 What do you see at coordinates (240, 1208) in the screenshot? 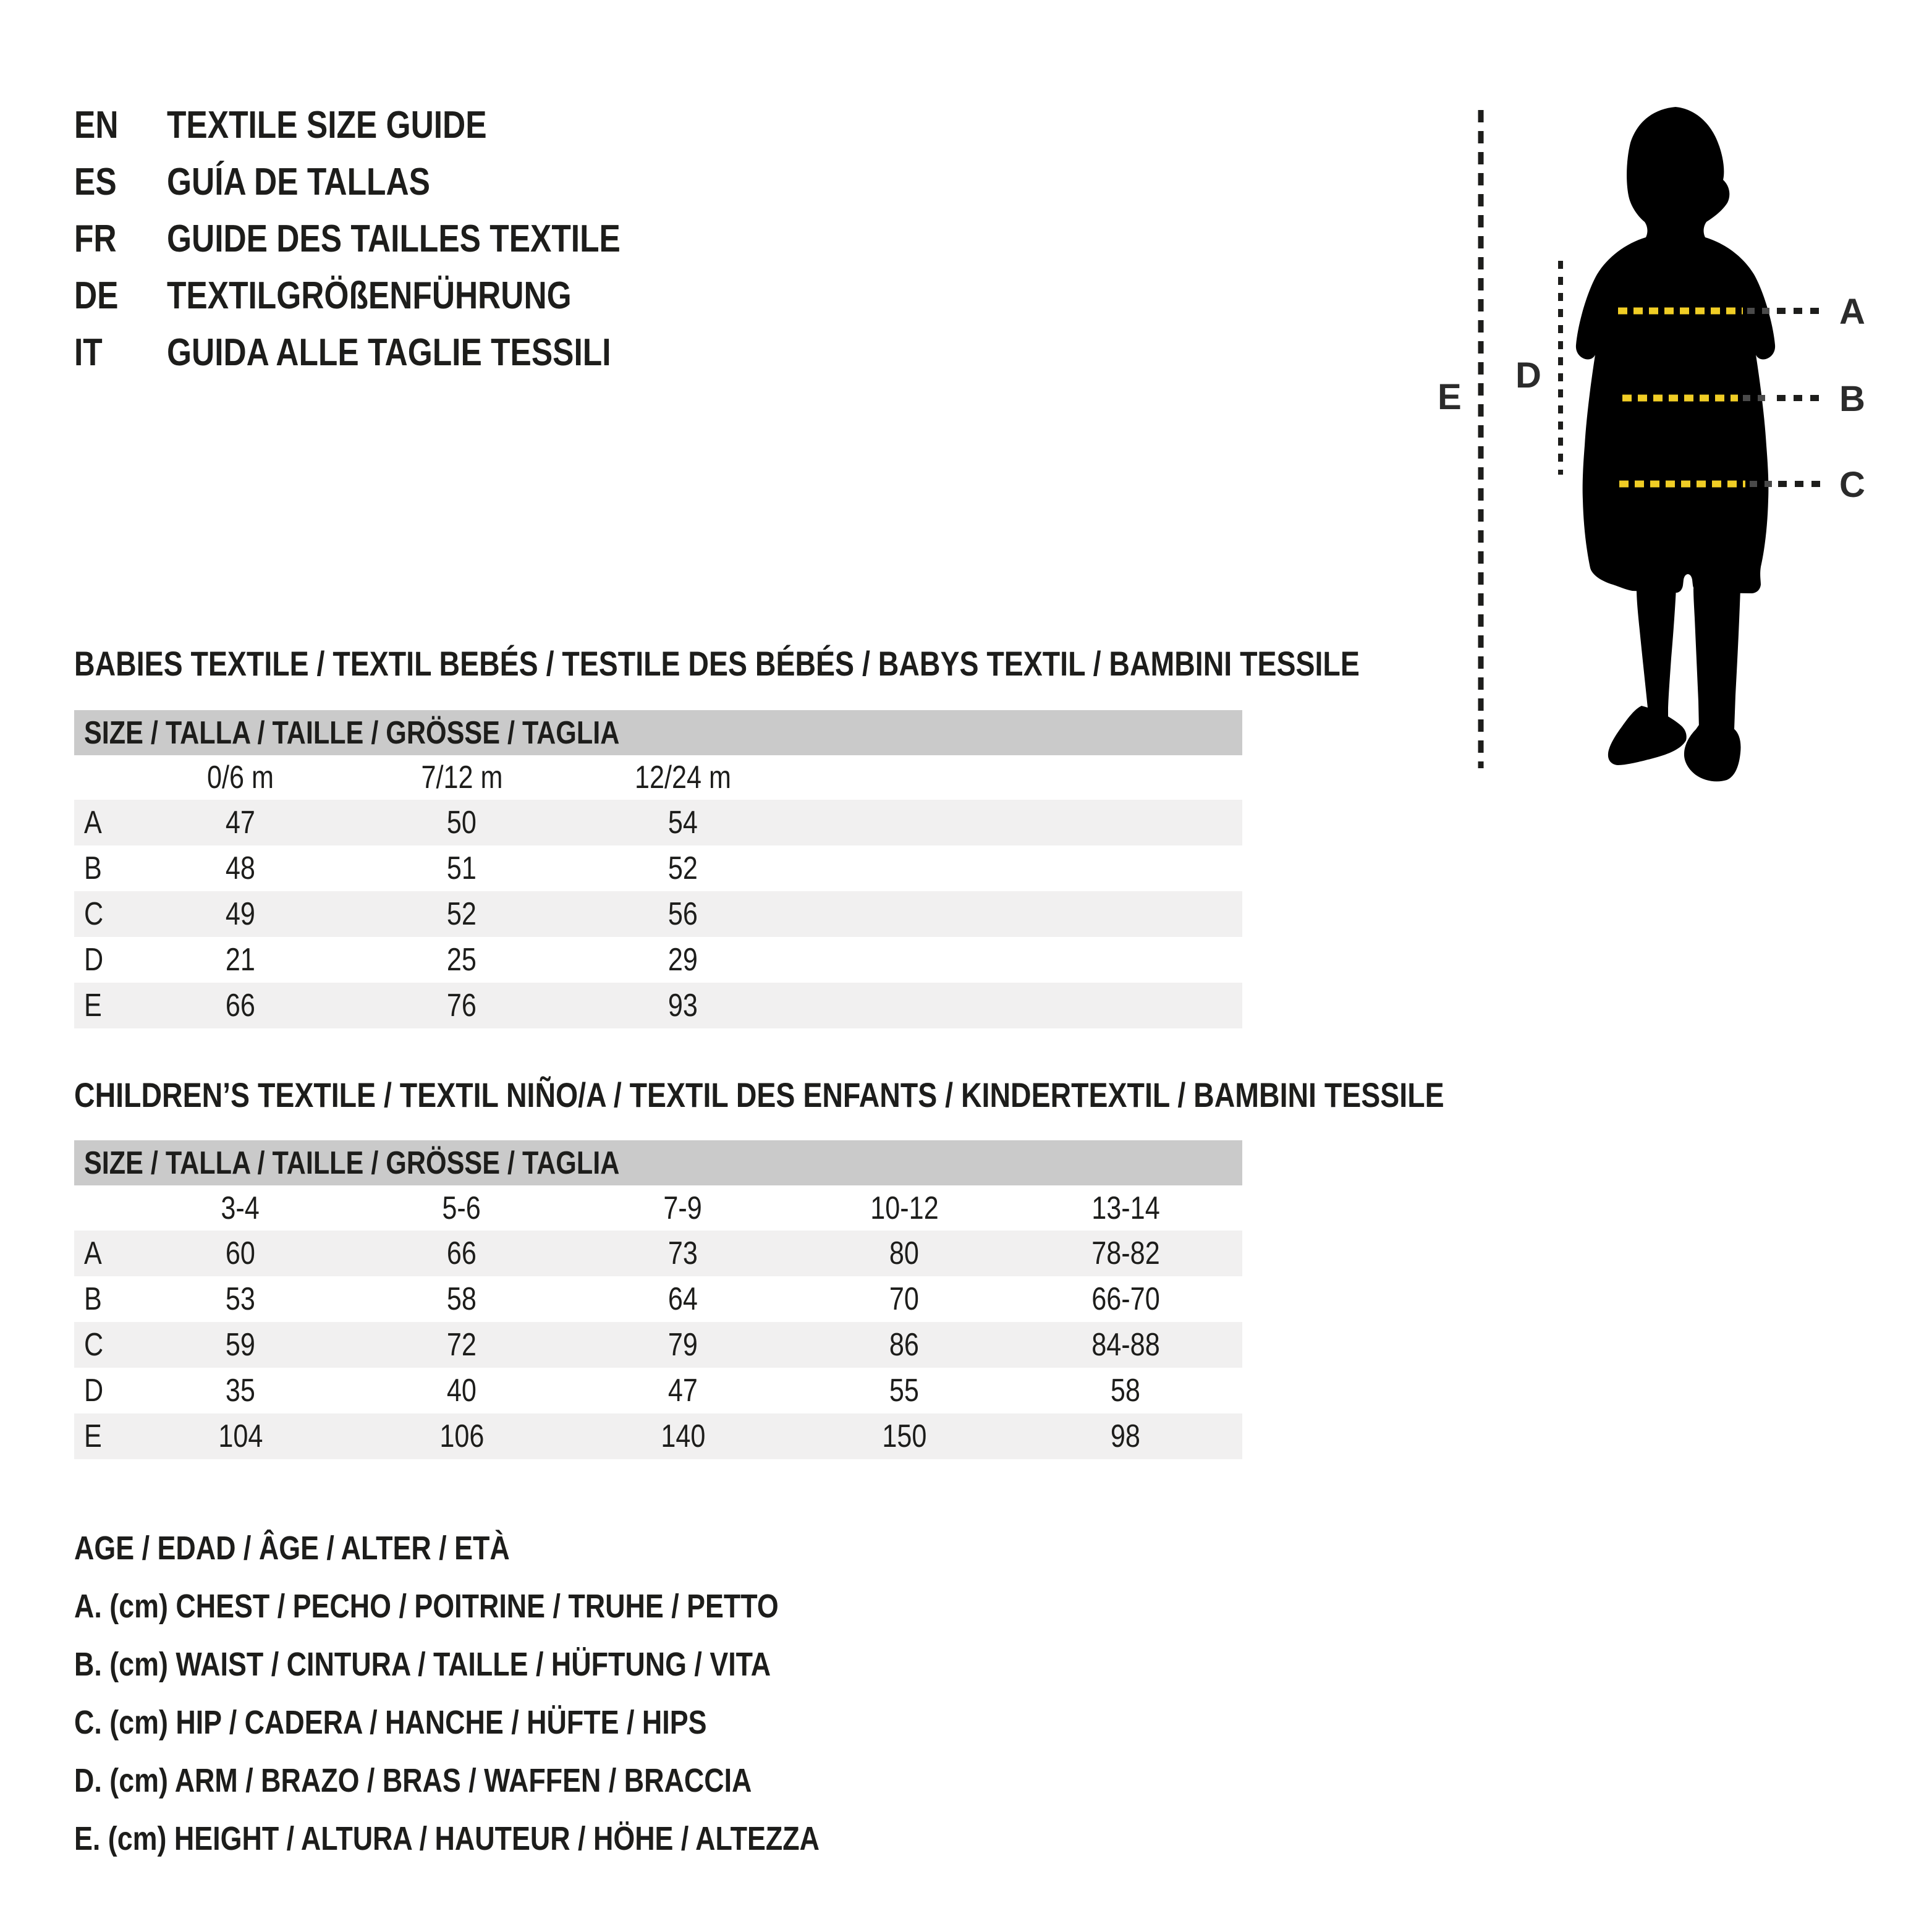
I see `column-header: 3-4` at bounding box center [240, 1208].